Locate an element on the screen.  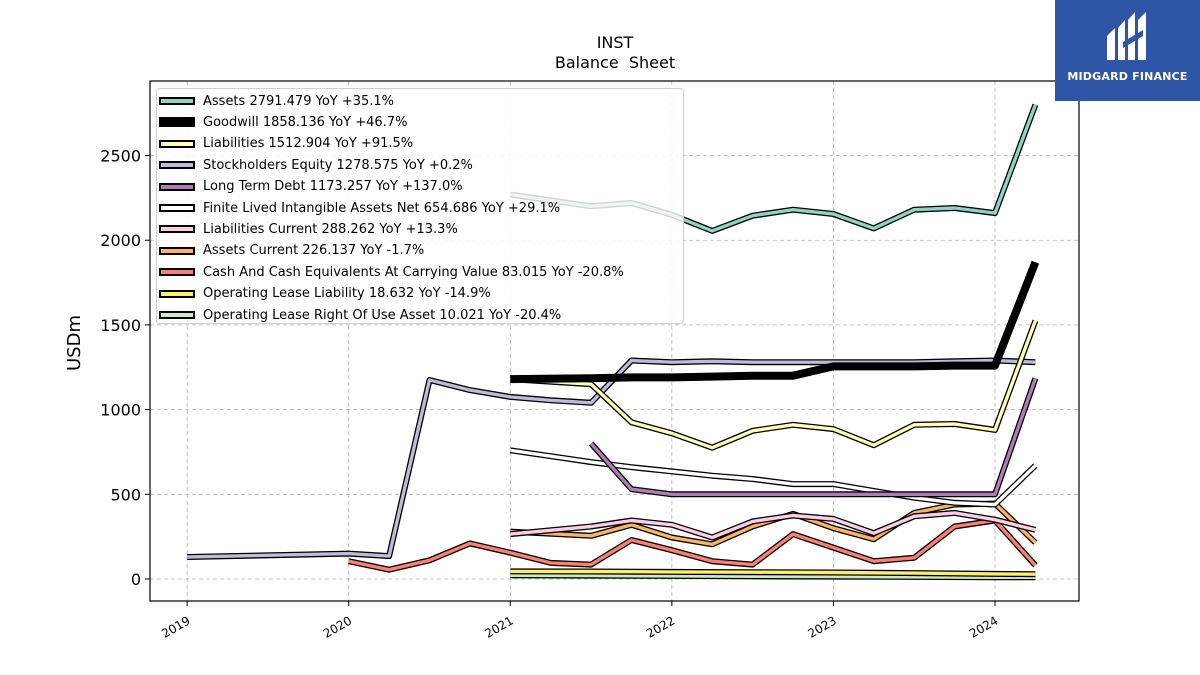
x-tick-label: 2023 is located at coordinates (821, 626).